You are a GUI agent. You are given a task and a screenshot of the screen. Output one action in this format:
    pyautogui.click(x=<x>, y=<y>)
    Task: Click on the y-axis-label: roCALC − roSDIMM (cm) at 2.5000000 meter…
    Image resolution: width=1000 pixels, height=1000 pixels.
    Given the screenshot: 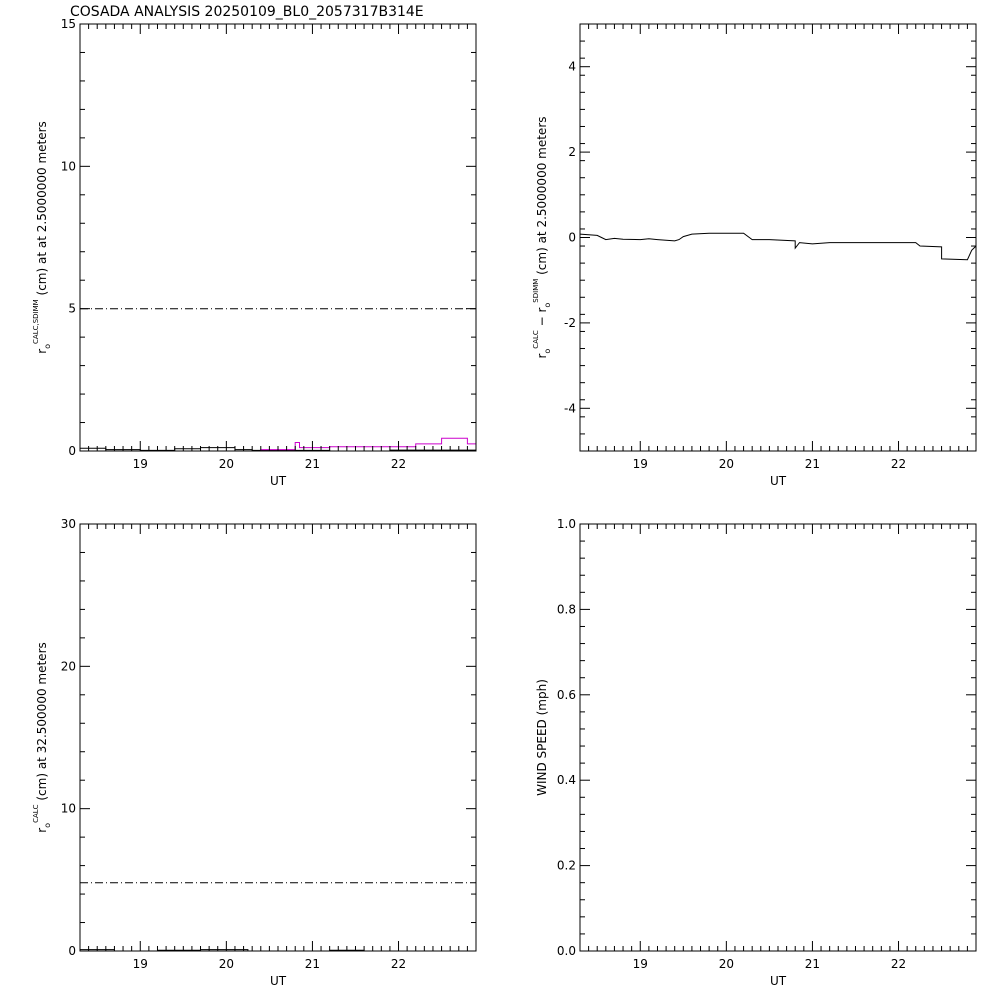 What is the action you would take?
    pyautogui.click(x=542, y=237)
    